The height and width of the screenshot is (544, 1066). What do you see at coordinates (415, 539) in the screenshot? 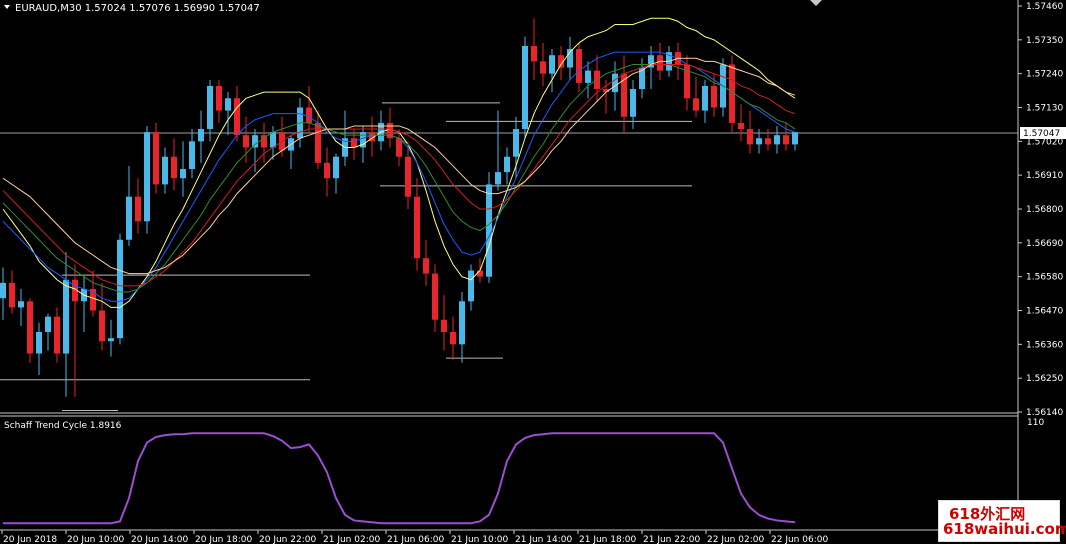
I see `time-tick-label: 21 Jun 06:00` at bounding box center [415, 539].